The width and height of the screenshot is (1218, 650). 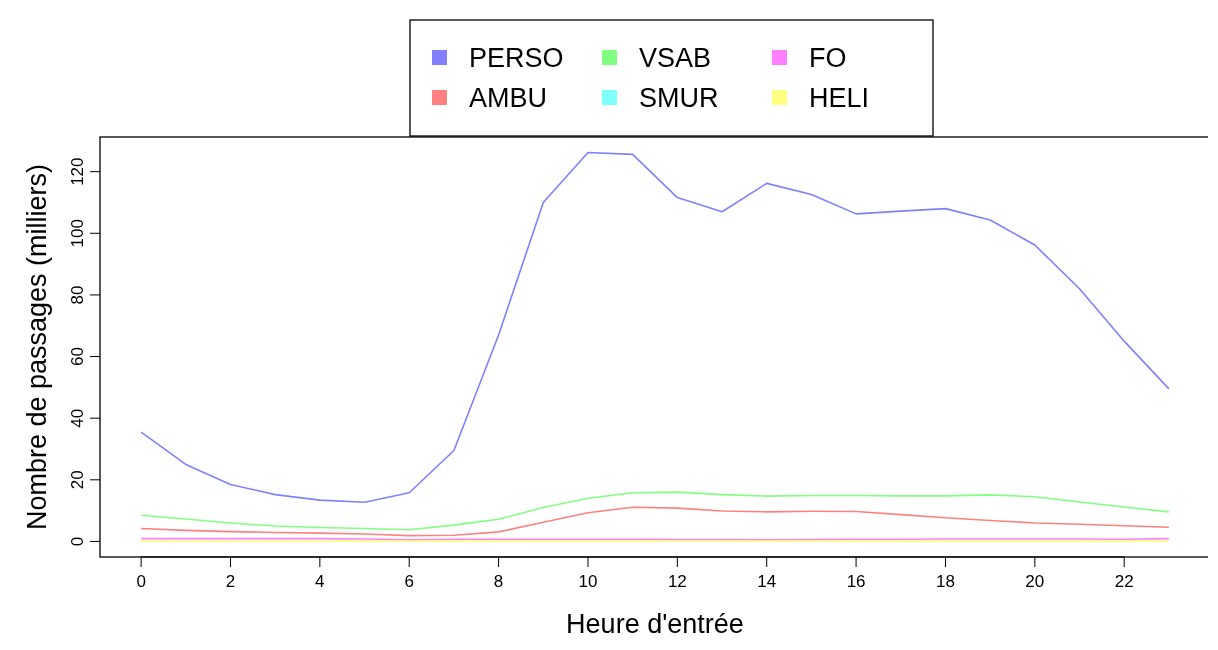 I want to click on legend-label: PERSO, so click(x=516, y=58).